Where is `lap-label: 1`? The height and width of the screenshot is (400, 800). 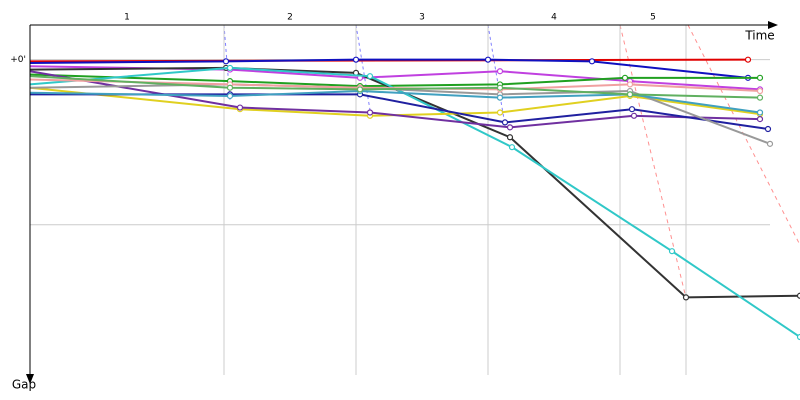 lap-label: 1 is located at coordinates (127, 18).